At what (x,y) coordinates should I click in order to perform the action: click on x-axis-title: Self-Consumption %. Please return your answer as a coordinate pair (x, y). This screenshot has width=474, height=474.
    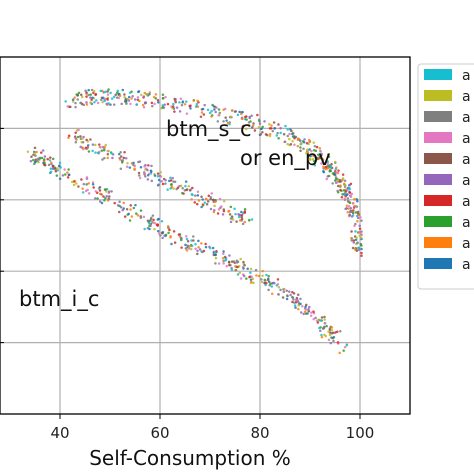
    Looking at the image, I should click on (190, 458).